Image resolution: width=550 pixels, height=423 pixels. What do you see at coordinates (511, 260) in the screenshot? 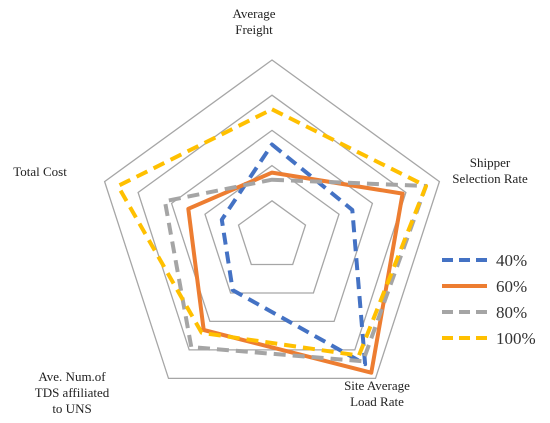
I see `legend-label-40pct: 40%` at bounding box center [511, 260].